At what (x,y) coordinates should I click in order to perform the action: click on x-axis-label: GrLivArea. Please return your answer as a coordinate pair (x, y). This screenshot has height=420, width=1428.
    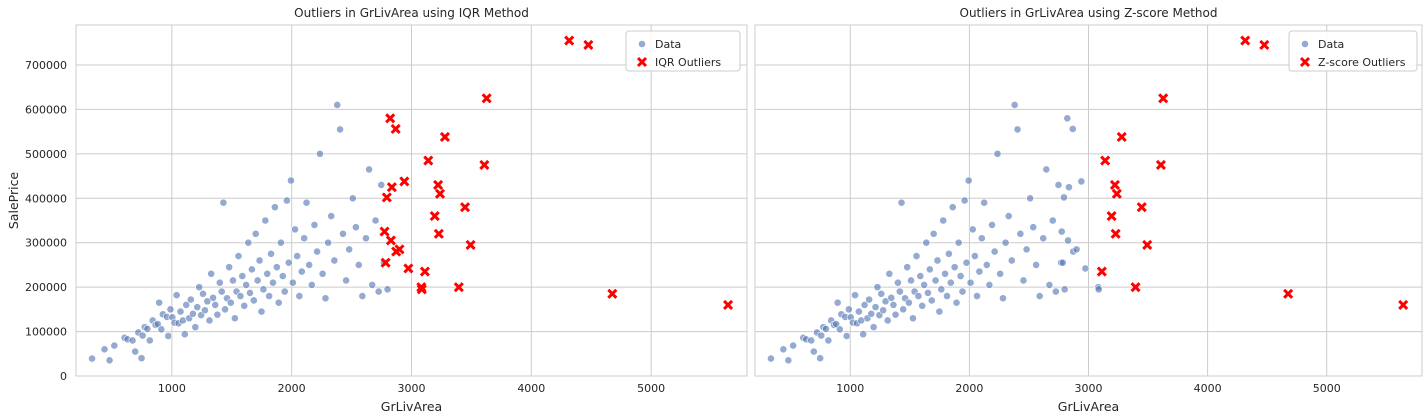
    Looking at the image, I should click on (411, 406).